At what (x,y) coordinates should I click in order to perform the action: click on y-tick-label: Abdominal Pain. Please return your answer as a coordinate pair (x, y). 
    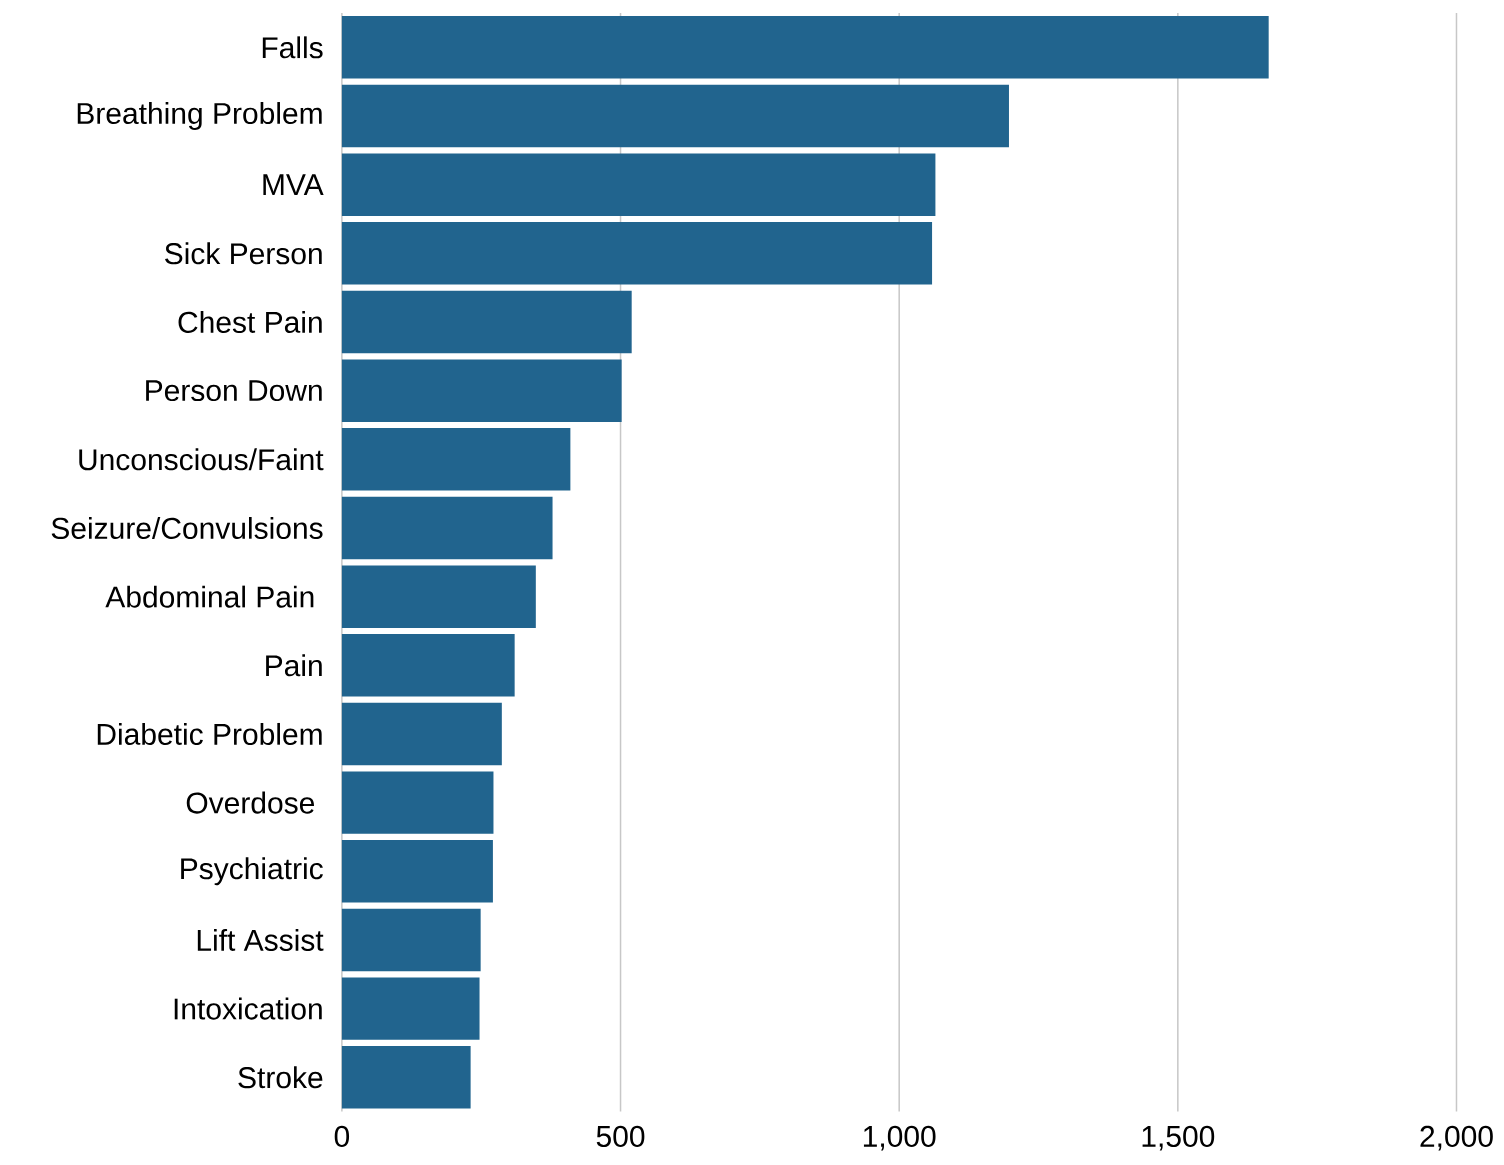
    Looking at the image, I should click on (209, 596).